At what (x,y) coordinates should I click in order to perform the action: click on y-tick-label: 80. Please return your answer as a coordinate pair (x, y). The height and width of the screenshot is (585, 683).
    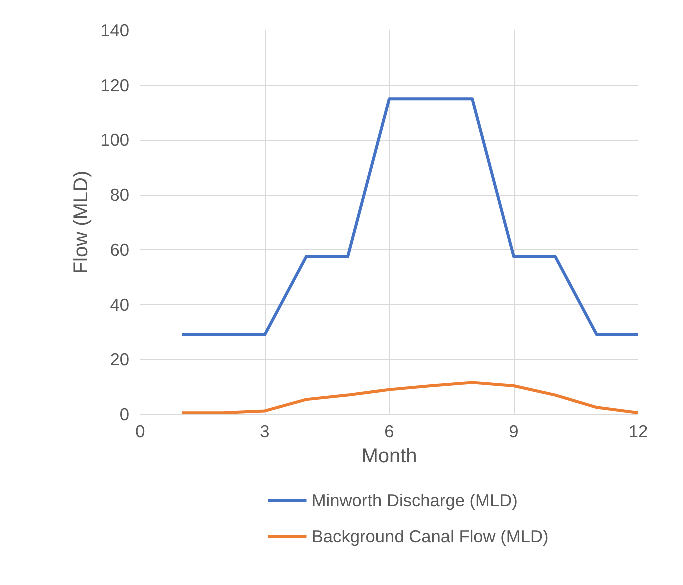
    Looking at the image, I should click on (120, 195).